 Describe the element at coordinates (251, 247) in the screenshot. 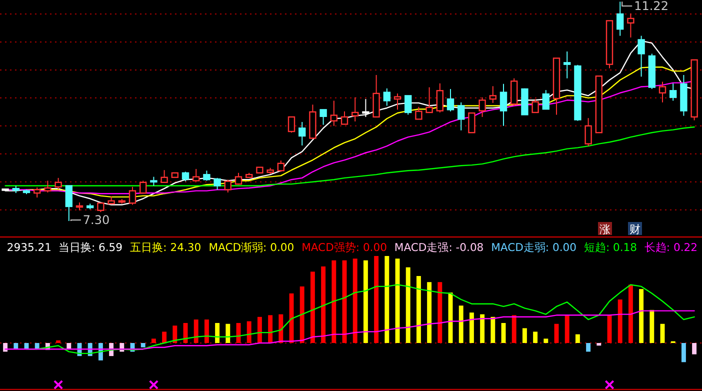

I see `text: MACD渐弱: 0.00` at that location.